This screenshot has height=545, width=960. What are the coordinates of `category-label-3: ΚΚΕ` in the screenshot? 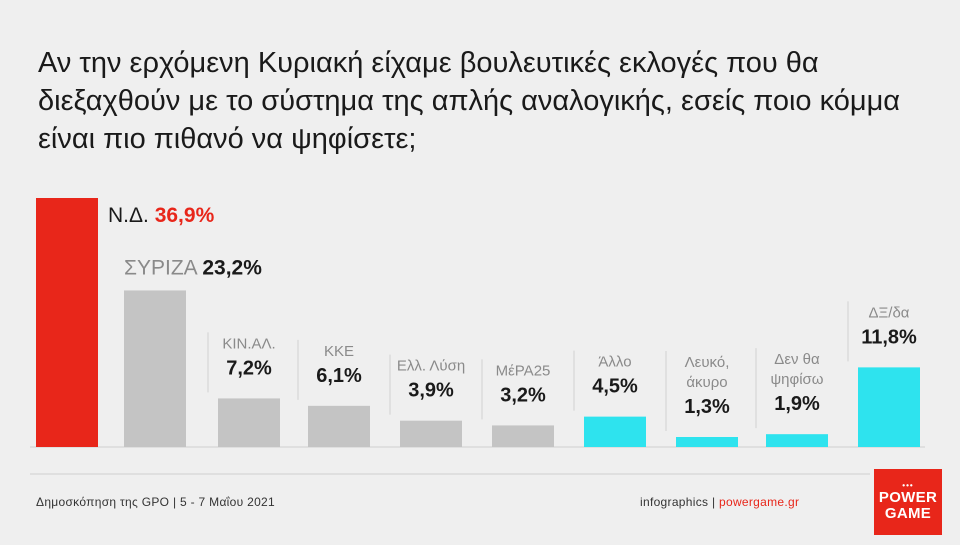 It's located at (339, 351).